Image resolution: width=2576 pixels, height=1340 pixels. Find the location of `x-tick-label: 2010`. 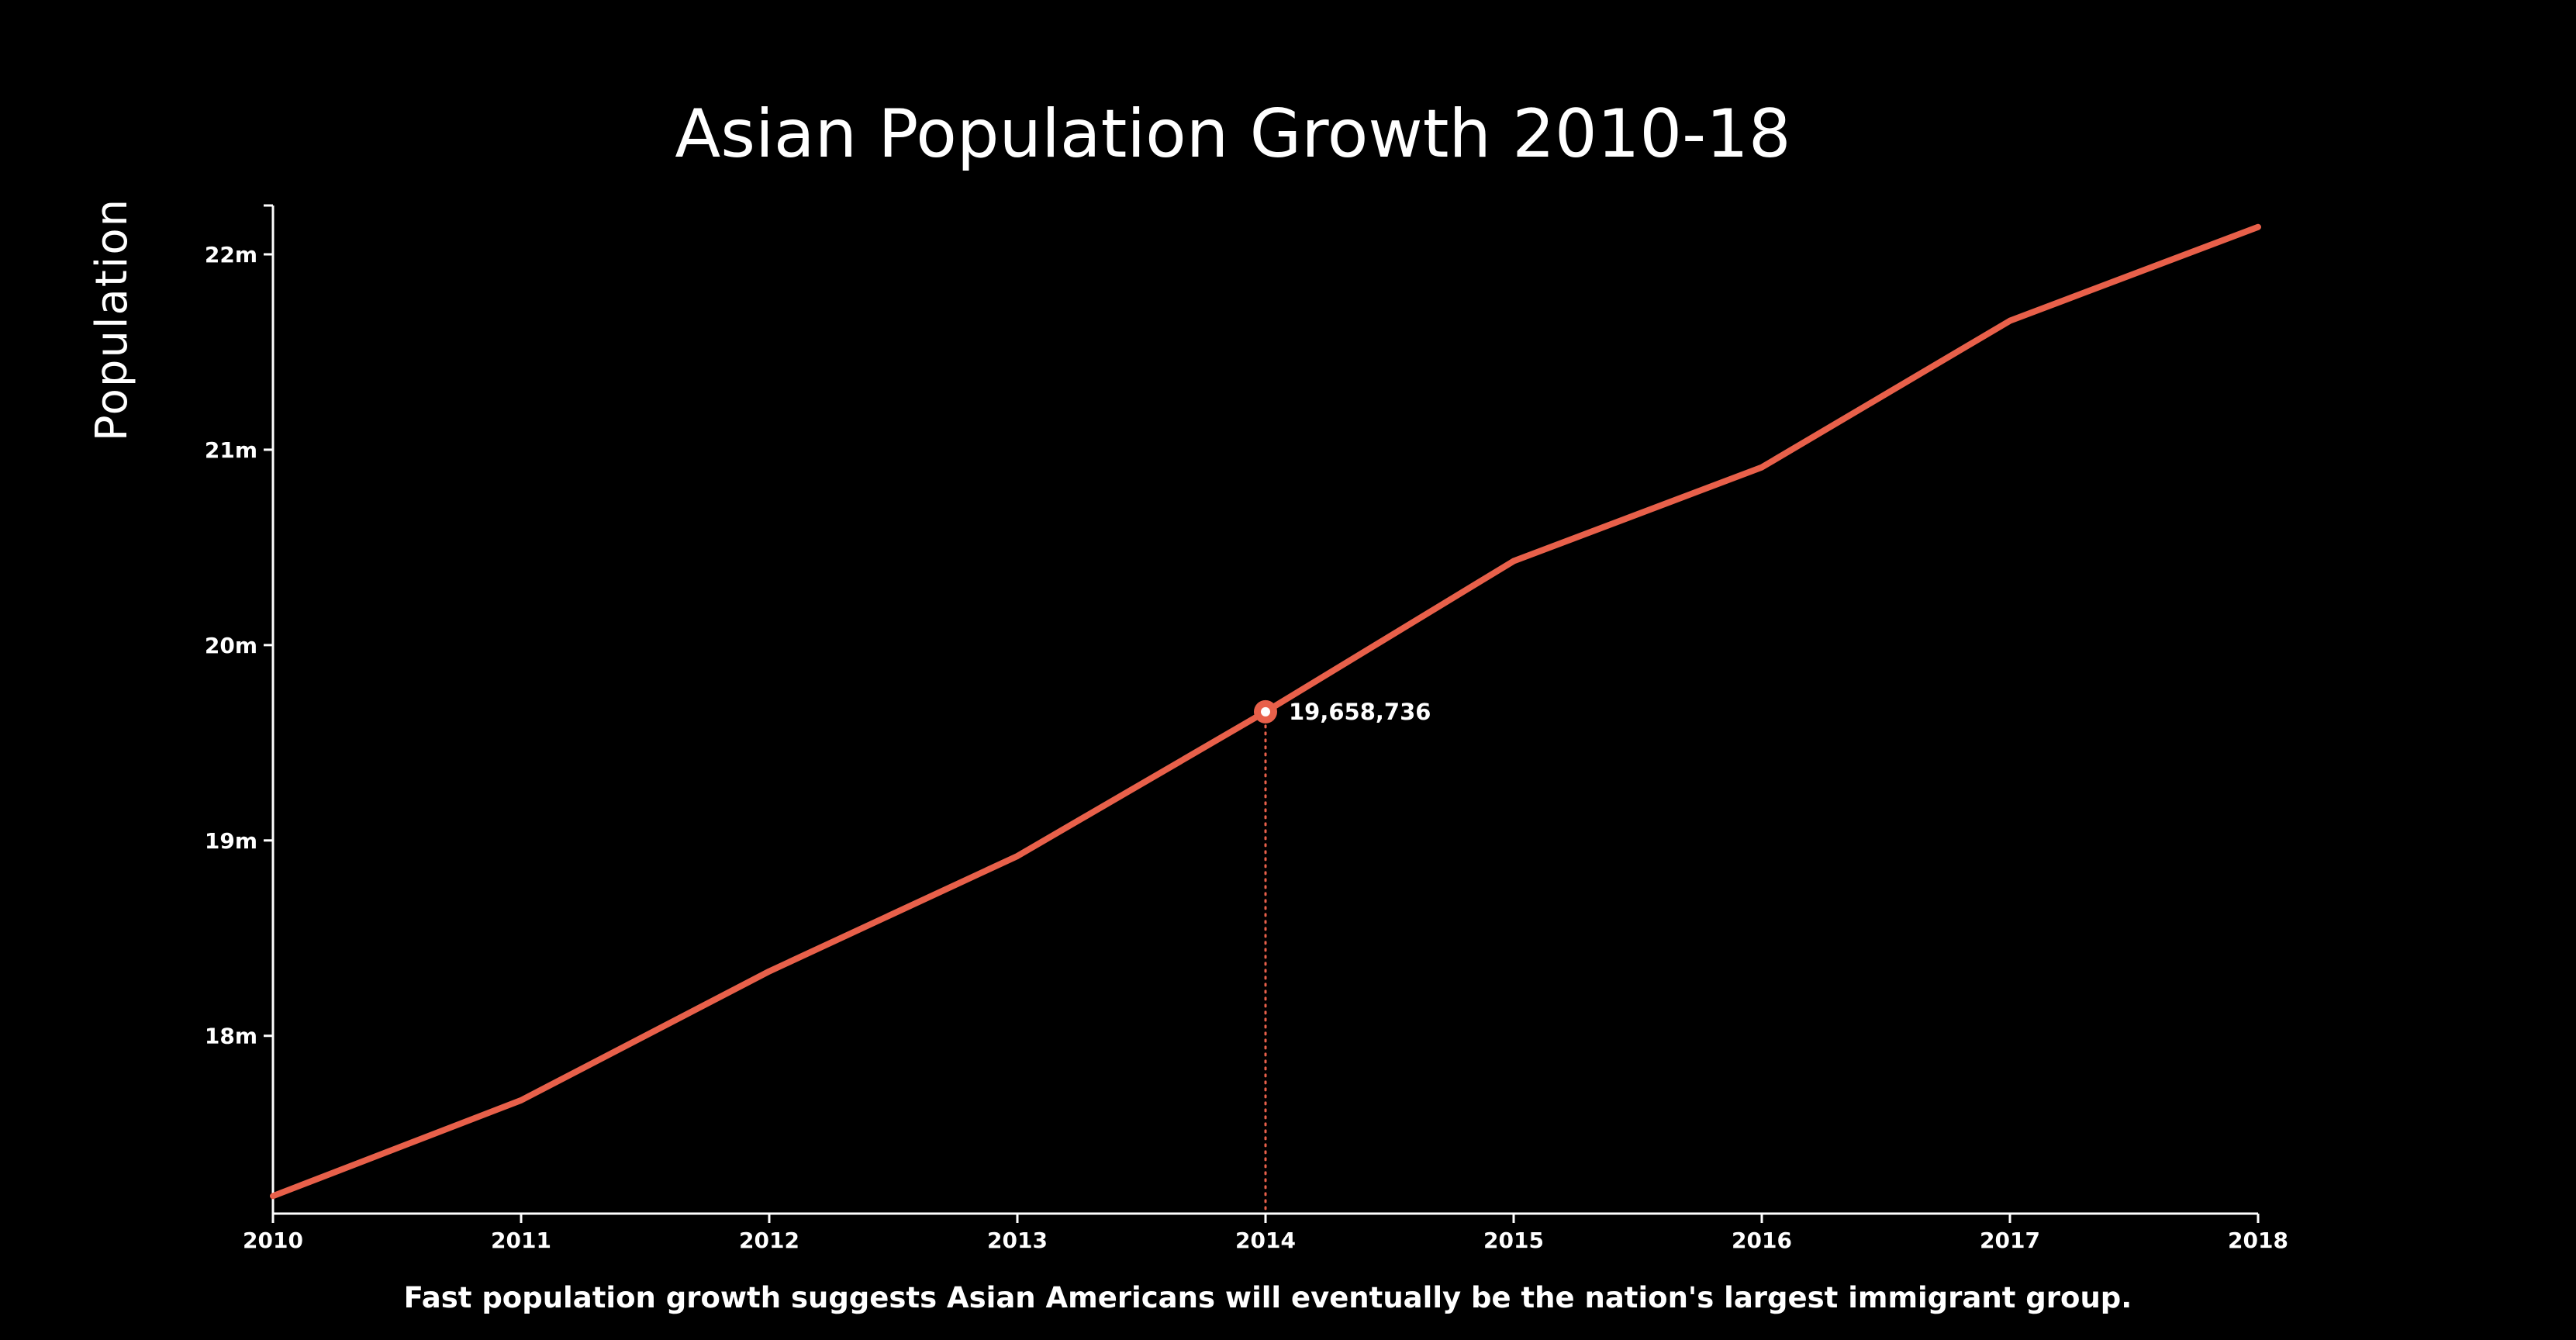

x-tick-label: 2010 is located at coordinates (273, 1240).